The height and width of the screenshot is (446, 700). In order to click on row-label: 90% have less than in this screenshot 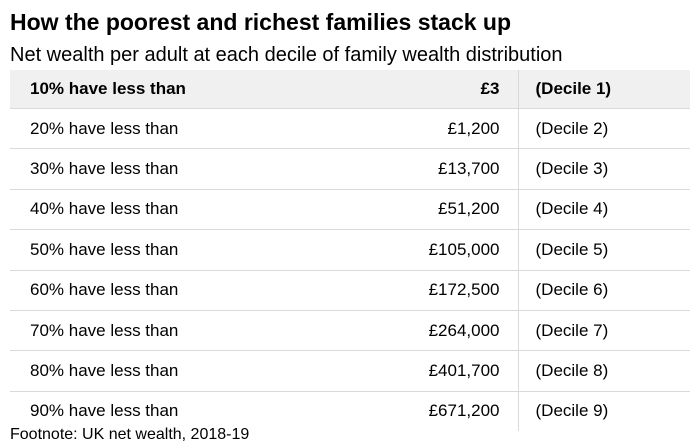, I will do `click(104, 411)`.